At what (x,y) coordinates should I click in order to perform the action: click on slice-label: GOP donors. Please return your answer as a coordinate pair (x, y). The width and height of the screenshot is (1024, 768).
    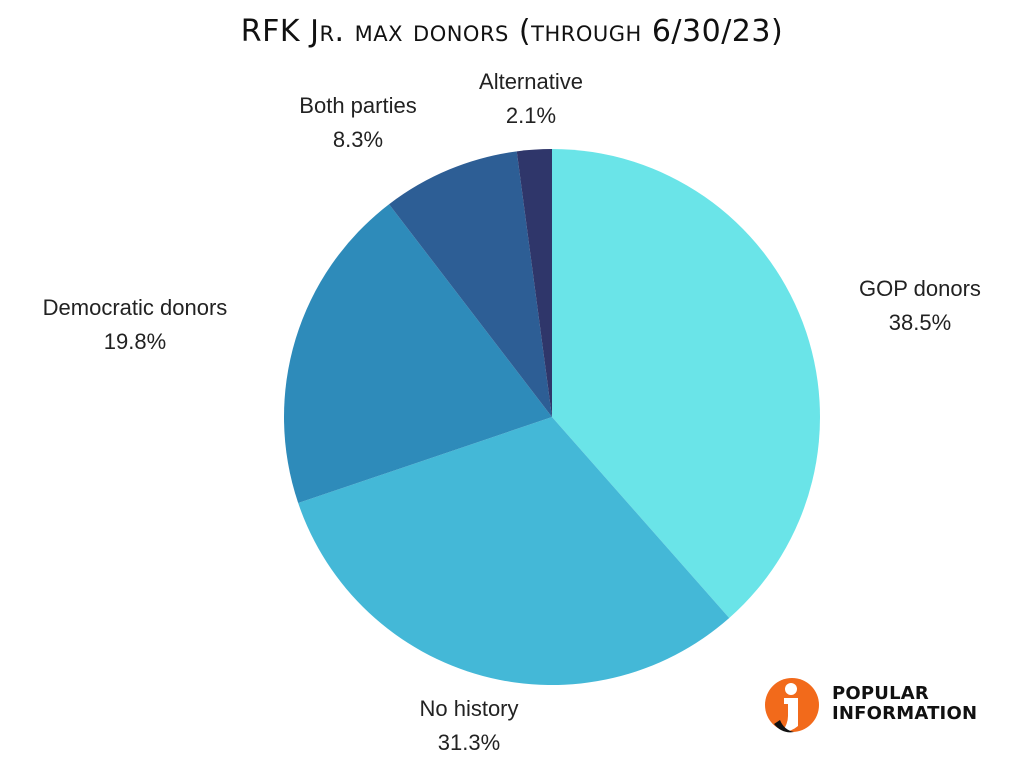
    Looking at the image, I should click on (920, 288).